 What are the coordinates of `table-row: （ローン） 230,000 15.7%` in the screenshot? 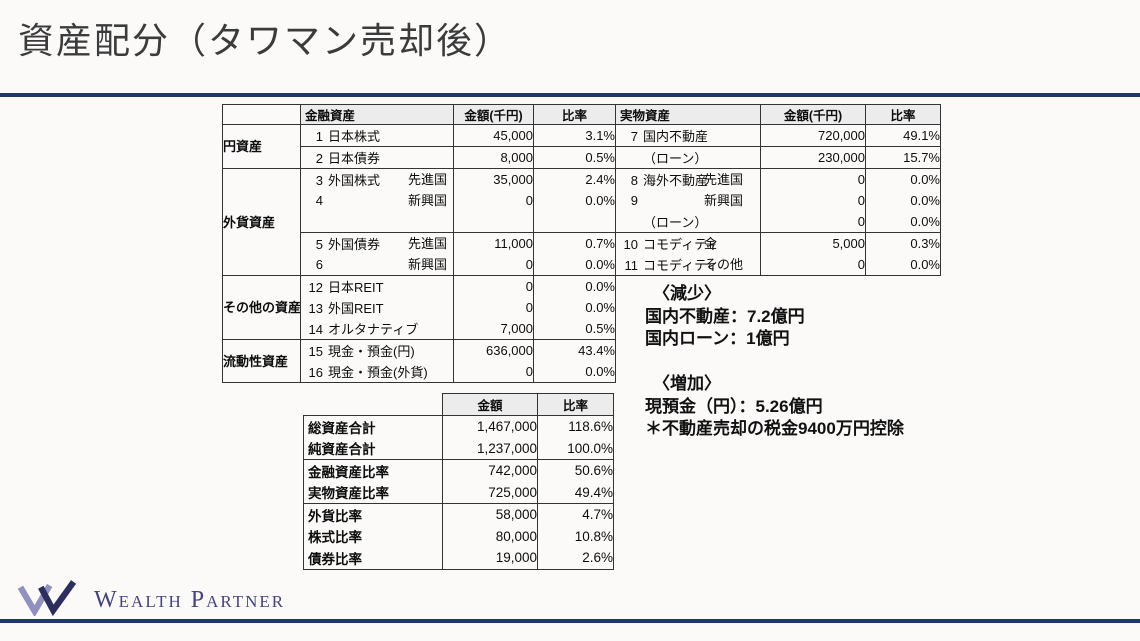 It's located at (778, 157).